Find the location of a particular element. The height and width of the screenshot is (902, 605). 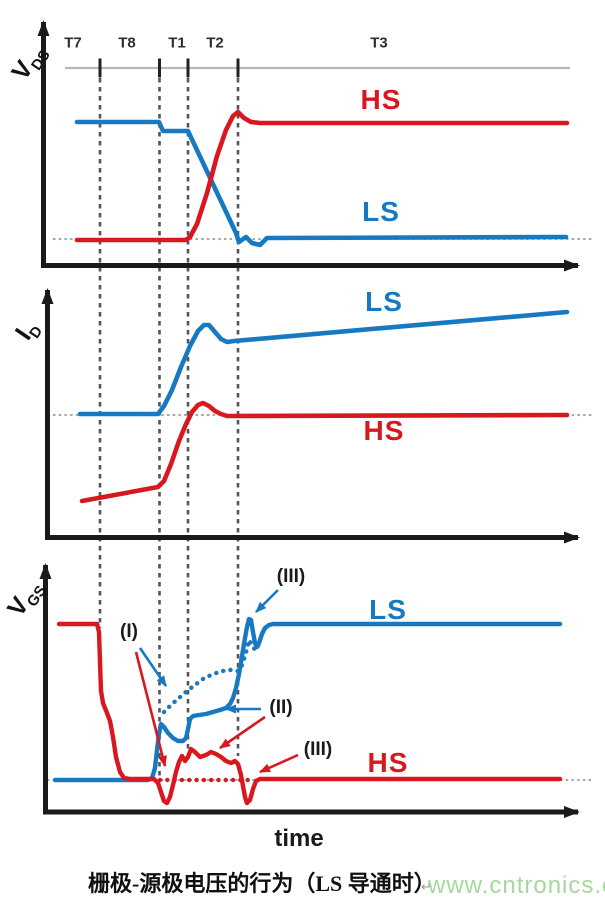

x-axis-label-time: time is located at coordinates (299, 838).